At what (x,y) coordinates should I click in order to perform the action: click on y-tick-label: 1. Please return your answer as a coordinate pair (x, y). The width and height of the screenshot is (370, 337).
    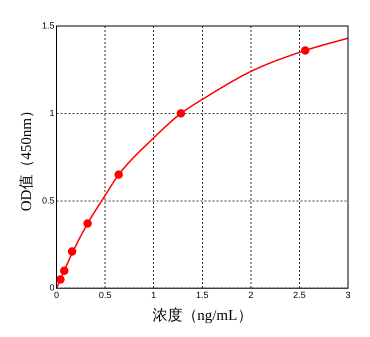
    Looking at the image, I should click on (52, 113).